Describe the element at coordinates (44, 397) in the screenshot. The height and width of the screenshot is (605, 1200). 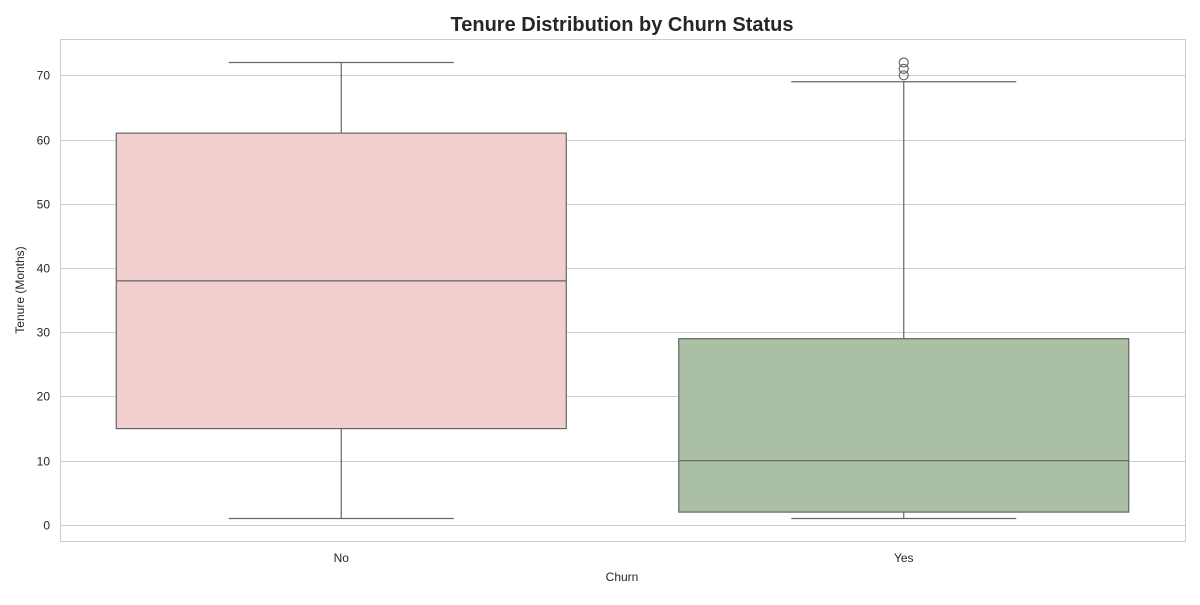
I see `y-tick-label: 20` at that location.